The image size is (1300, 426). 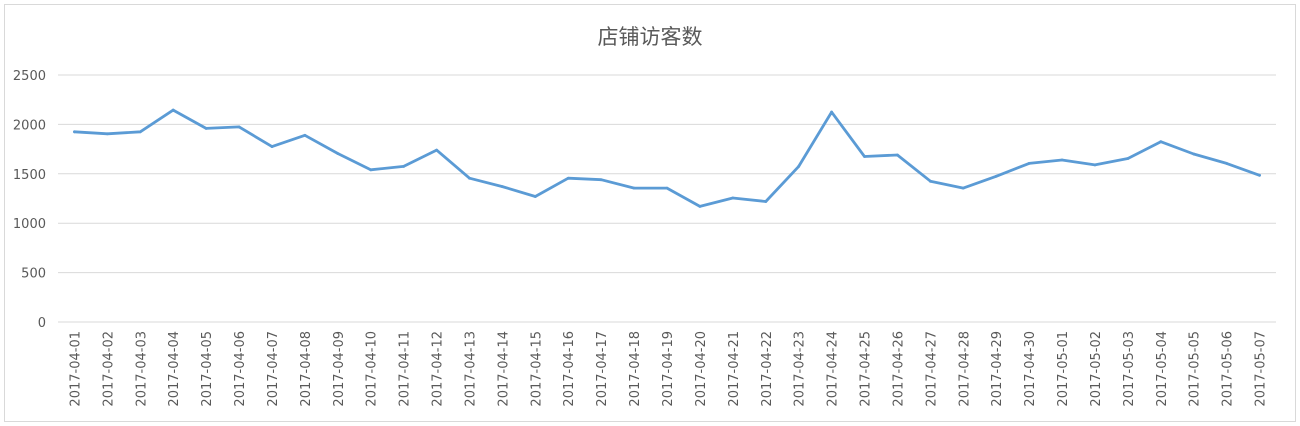 What do you see at coordinates (174, 369) in the screenshot?
I see `x-tick-label: 2017-04-04` at bounding box center [174, 369].